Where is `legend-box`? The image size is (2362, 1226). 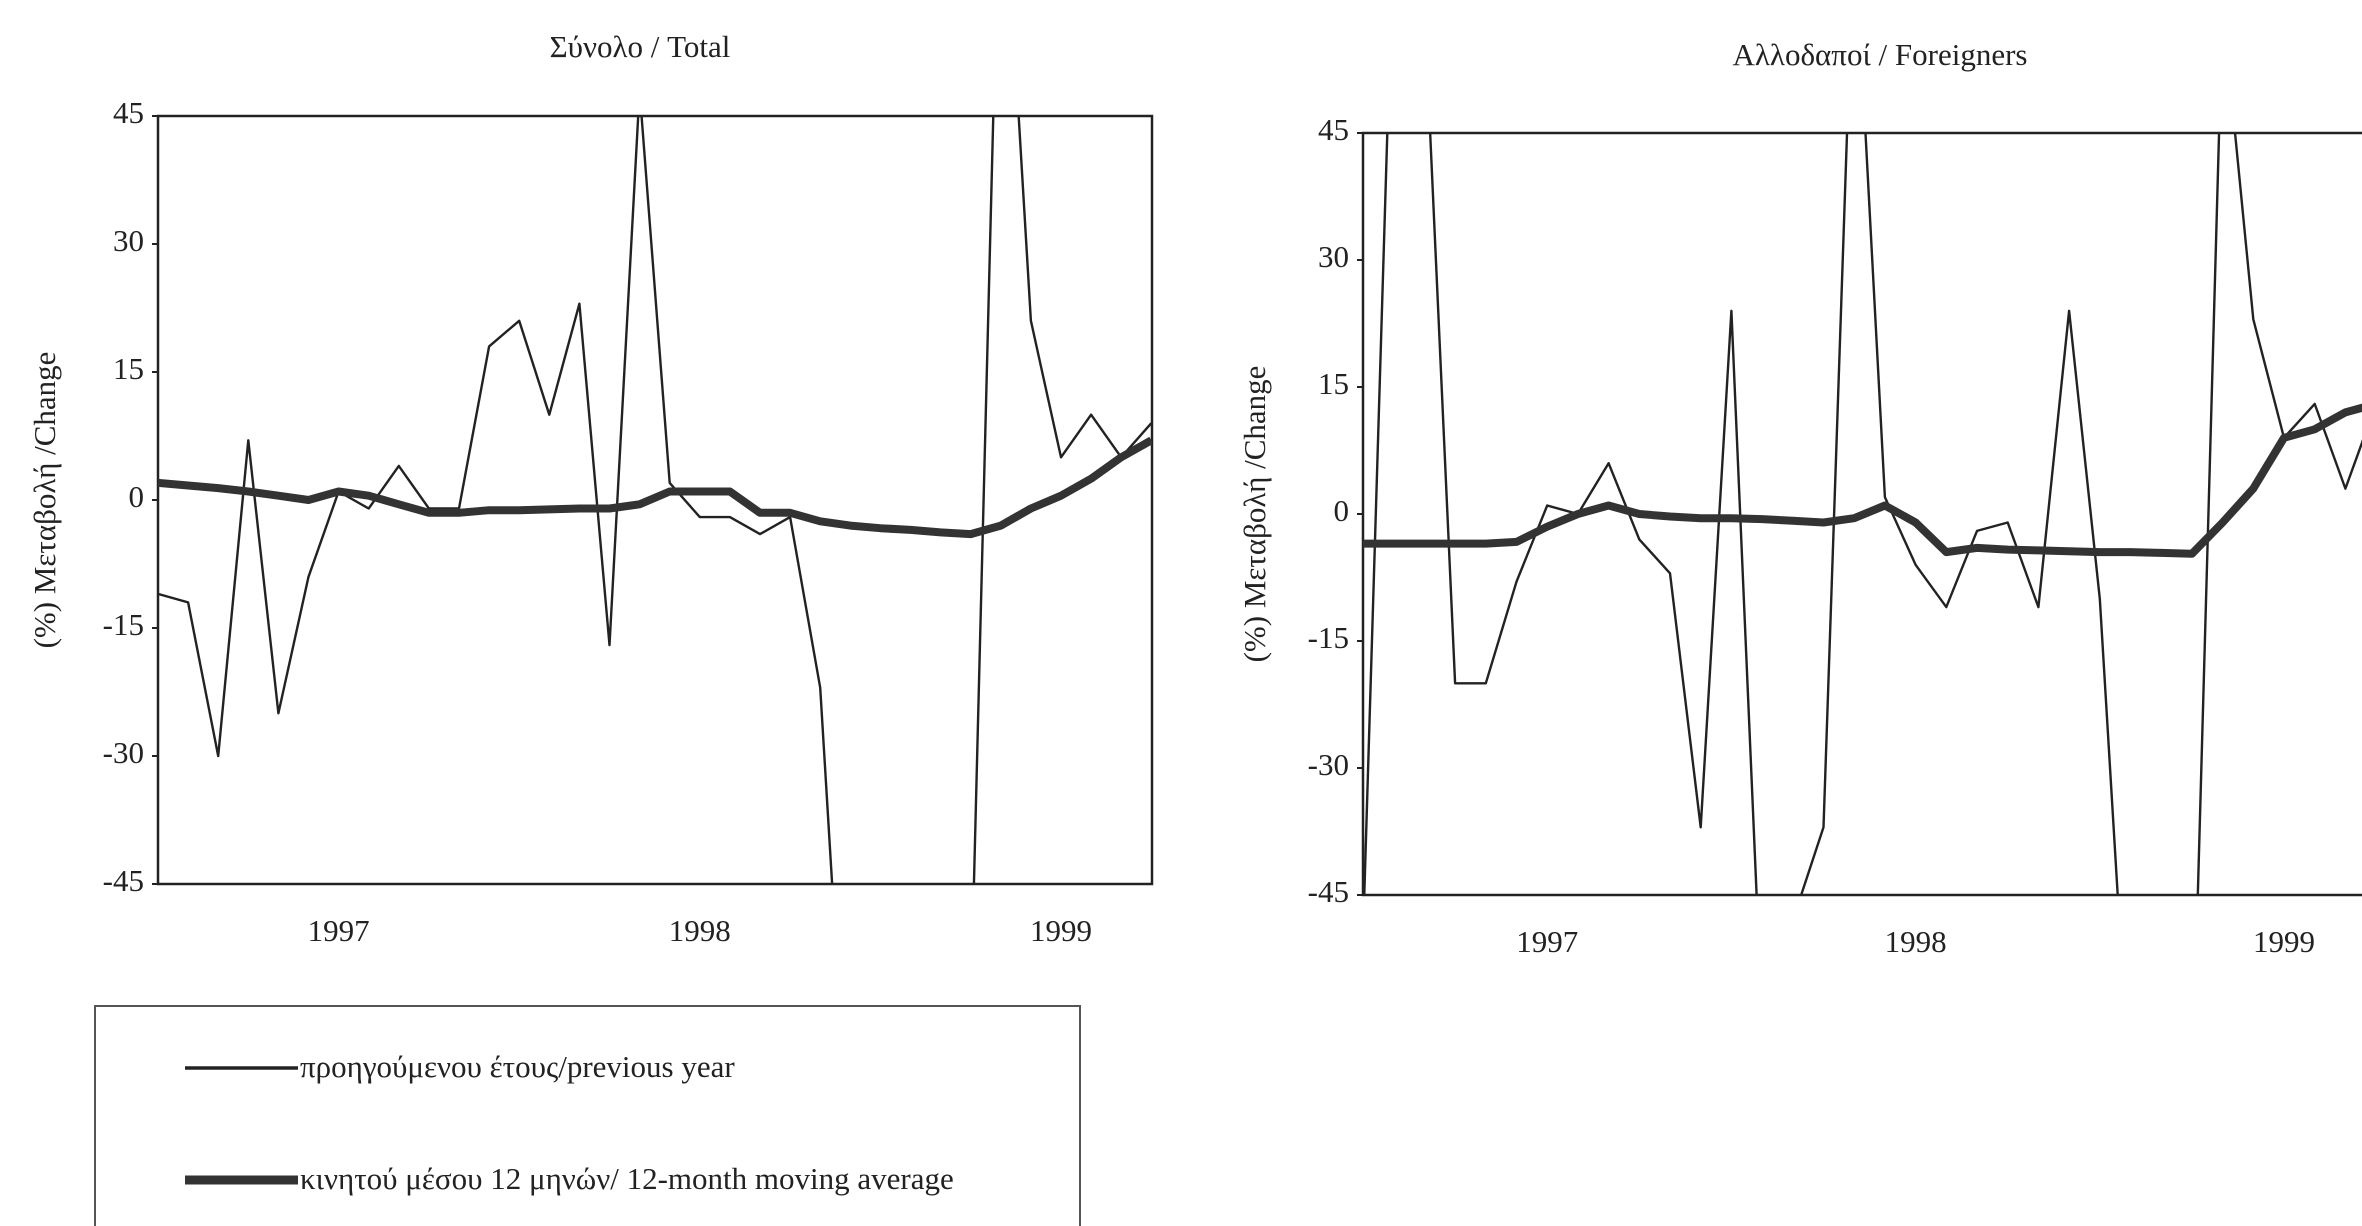 legend-box is located at coordinates (587, 1115).